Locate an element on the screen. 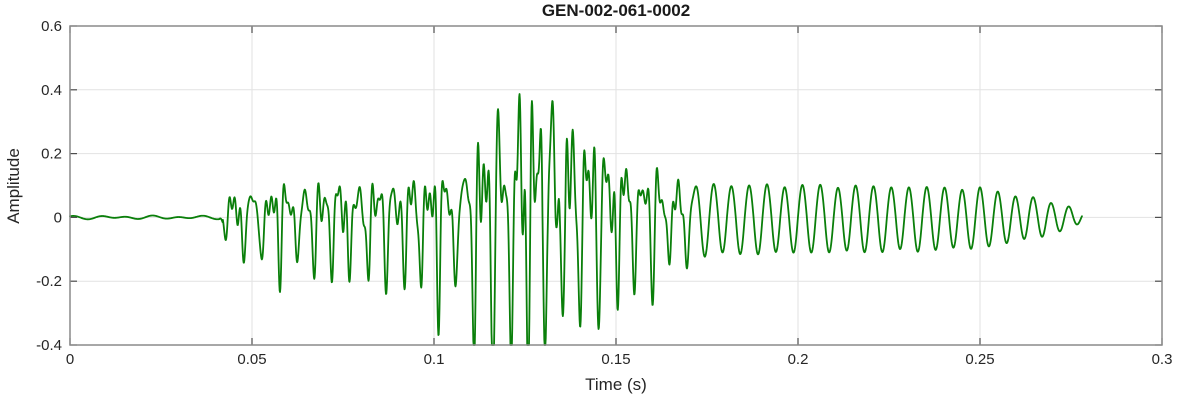 The image size is (1177, 404). x-tick-label: 0.25 is located at coordinates (979, 359).